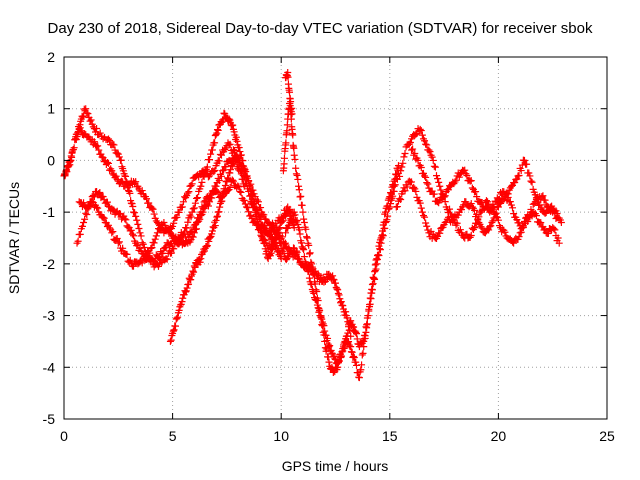  What do you see at coordinates (49, 316) in the screenshot?
I see `y-tick-label-neg3: -3` at bounding box center [49, 316].